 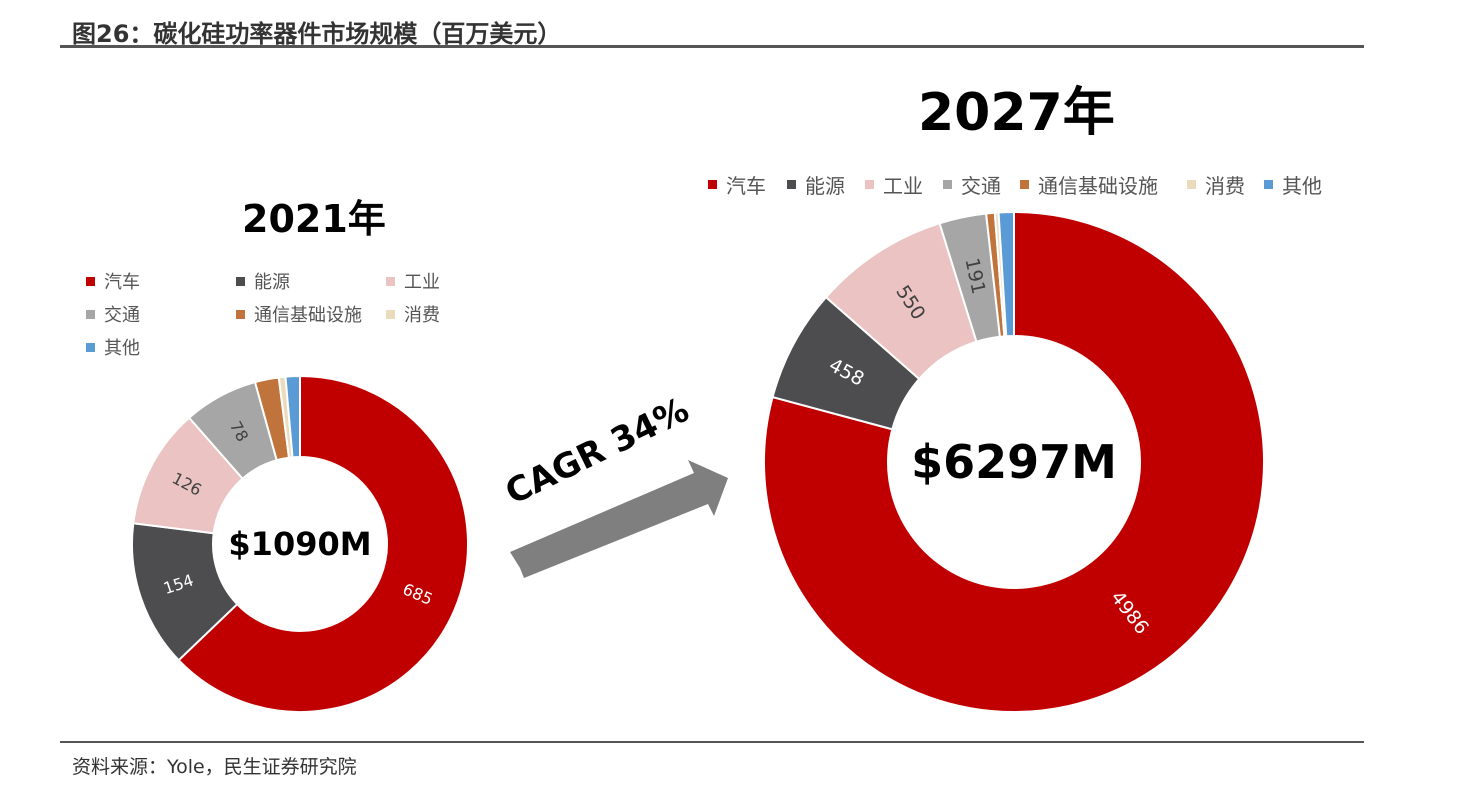 I want to click on legend-2021-item: 其他, so click(x=113, y=347).